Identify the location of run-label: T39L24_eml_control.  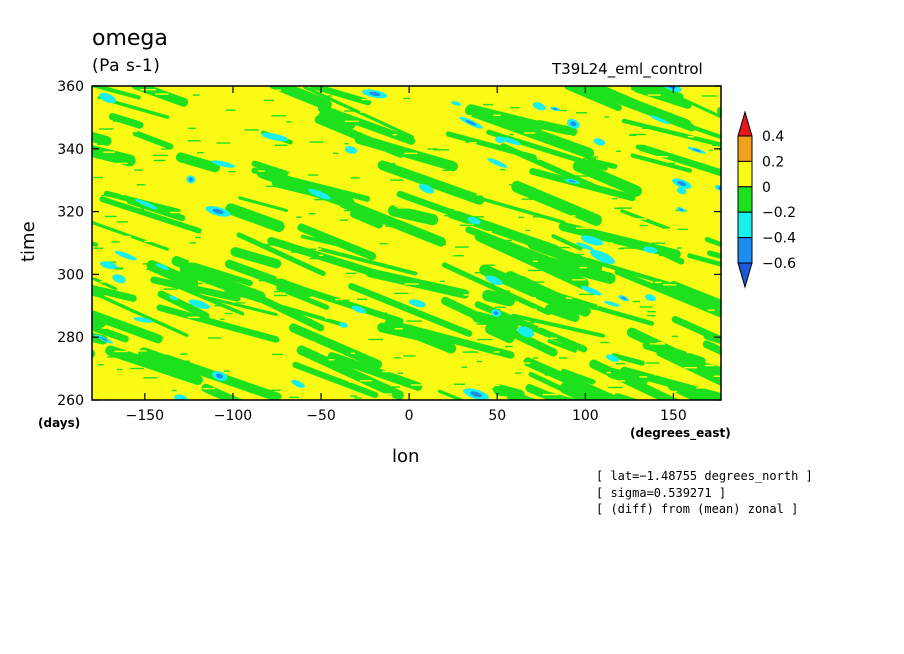
(627, 69).